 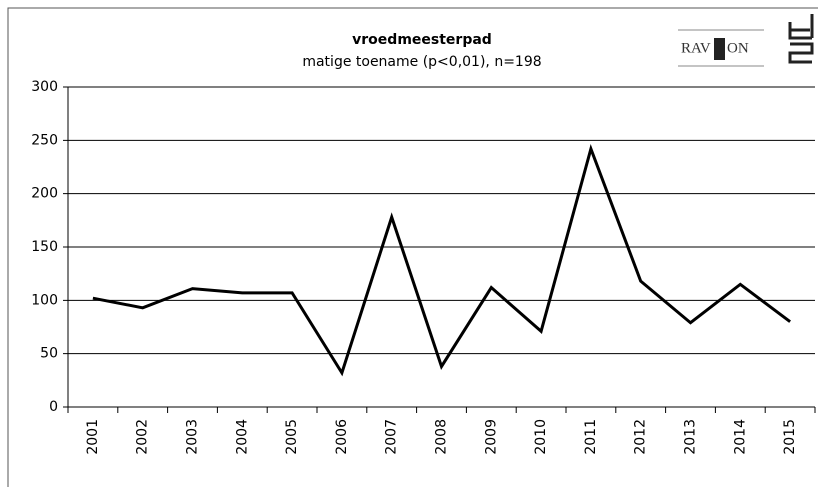 What do you see at coordinates (53, 407) in the screenshot?
I see `y-tick-label: 0` at bounding box center [53, 407].